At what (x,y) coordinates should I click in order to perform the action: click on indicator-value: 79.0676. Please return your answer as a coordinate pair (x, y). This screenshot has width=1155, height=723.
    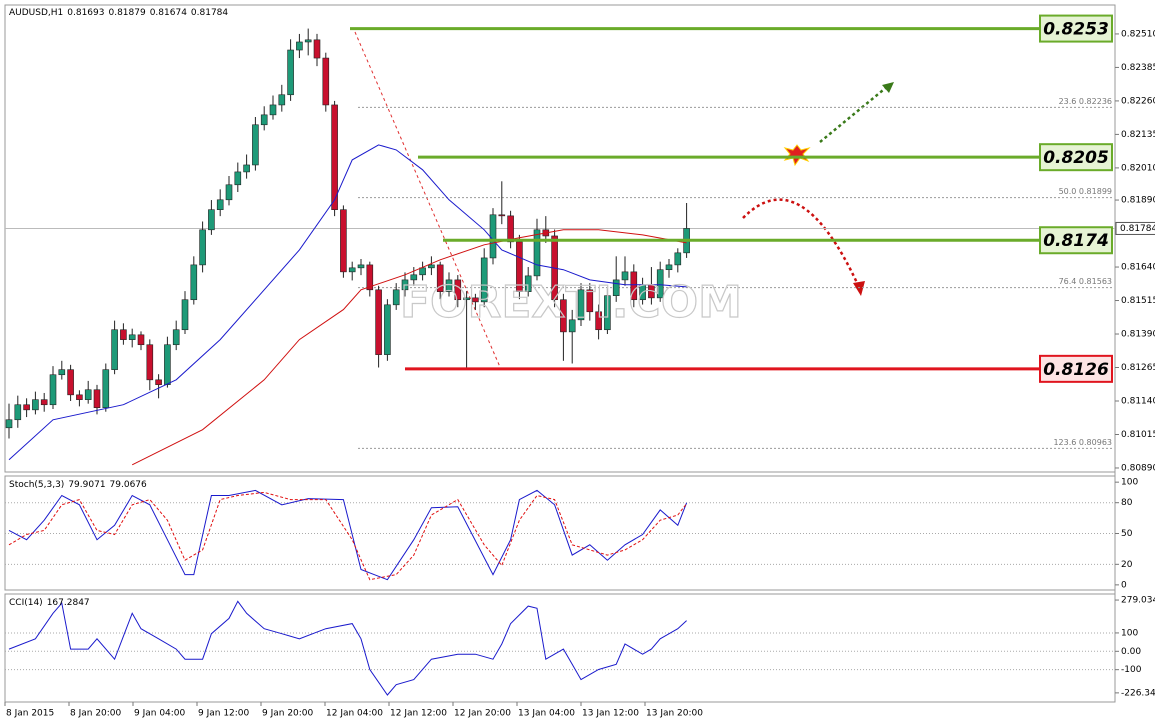
    Looking at the image, I should click on (128, 485).